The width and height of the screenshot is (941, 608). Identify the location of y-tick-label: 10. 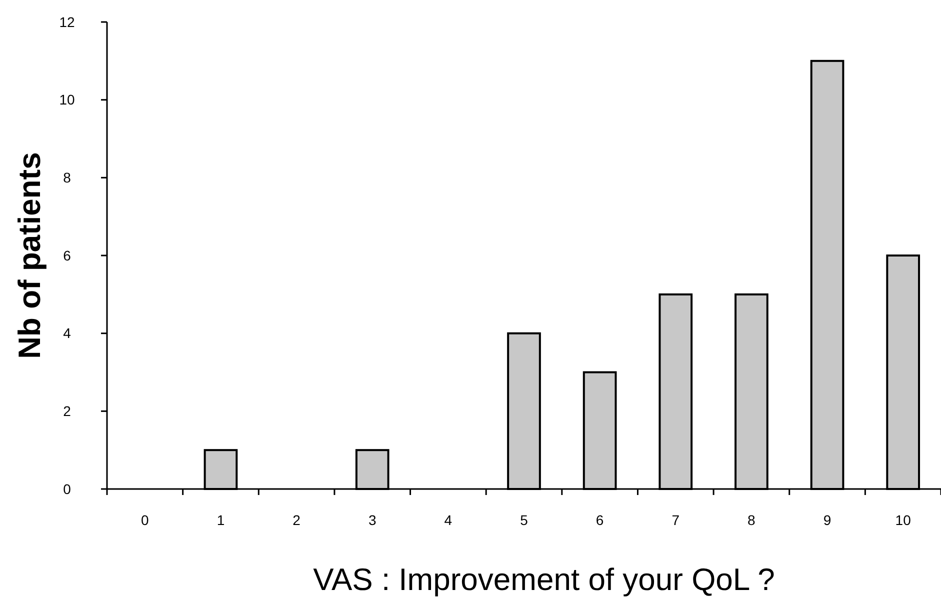
(67, 100).